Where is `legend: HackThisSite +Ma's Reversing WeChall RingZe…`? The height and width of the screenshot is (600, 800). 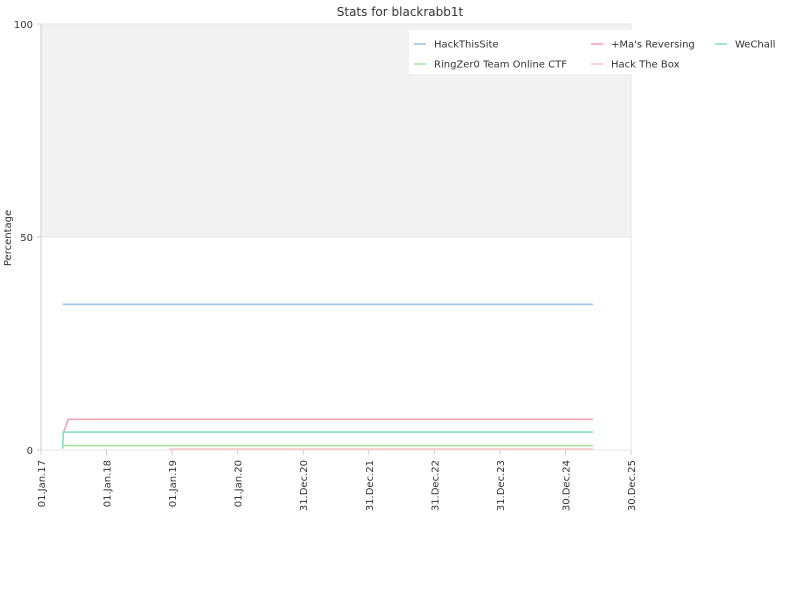 legend: HackThisSite +Ma's Reversing WeChall RingZe… is located at coordinates (599, 52).